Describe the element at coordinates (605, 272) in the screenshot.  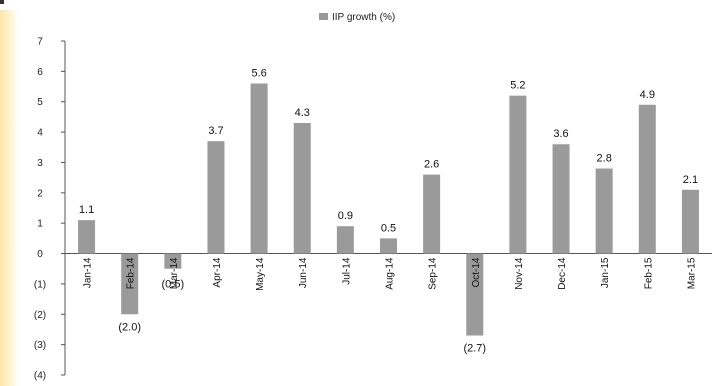
I see `x-tick-label: Jan-15` at that location.